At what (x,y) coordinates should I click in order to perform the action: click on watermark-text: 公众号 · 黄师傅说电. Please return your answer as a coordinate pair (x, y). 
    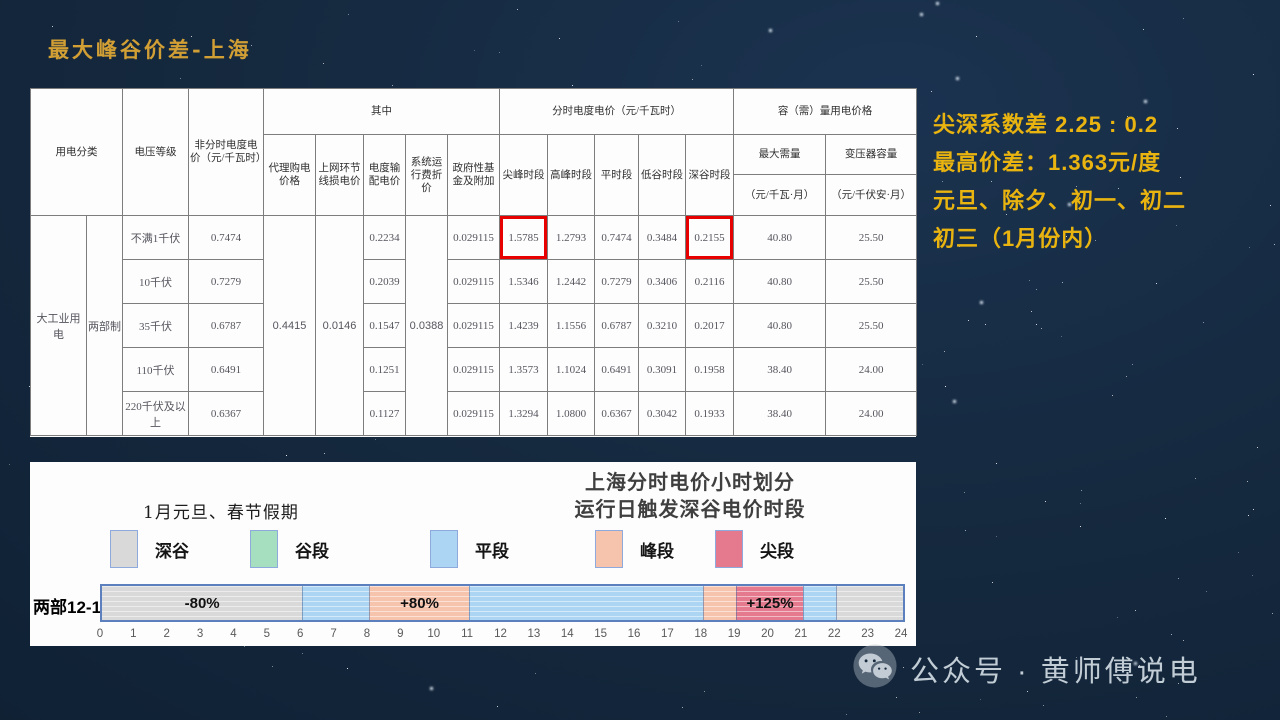
    Looking at the image, I should click on (1055, 671).